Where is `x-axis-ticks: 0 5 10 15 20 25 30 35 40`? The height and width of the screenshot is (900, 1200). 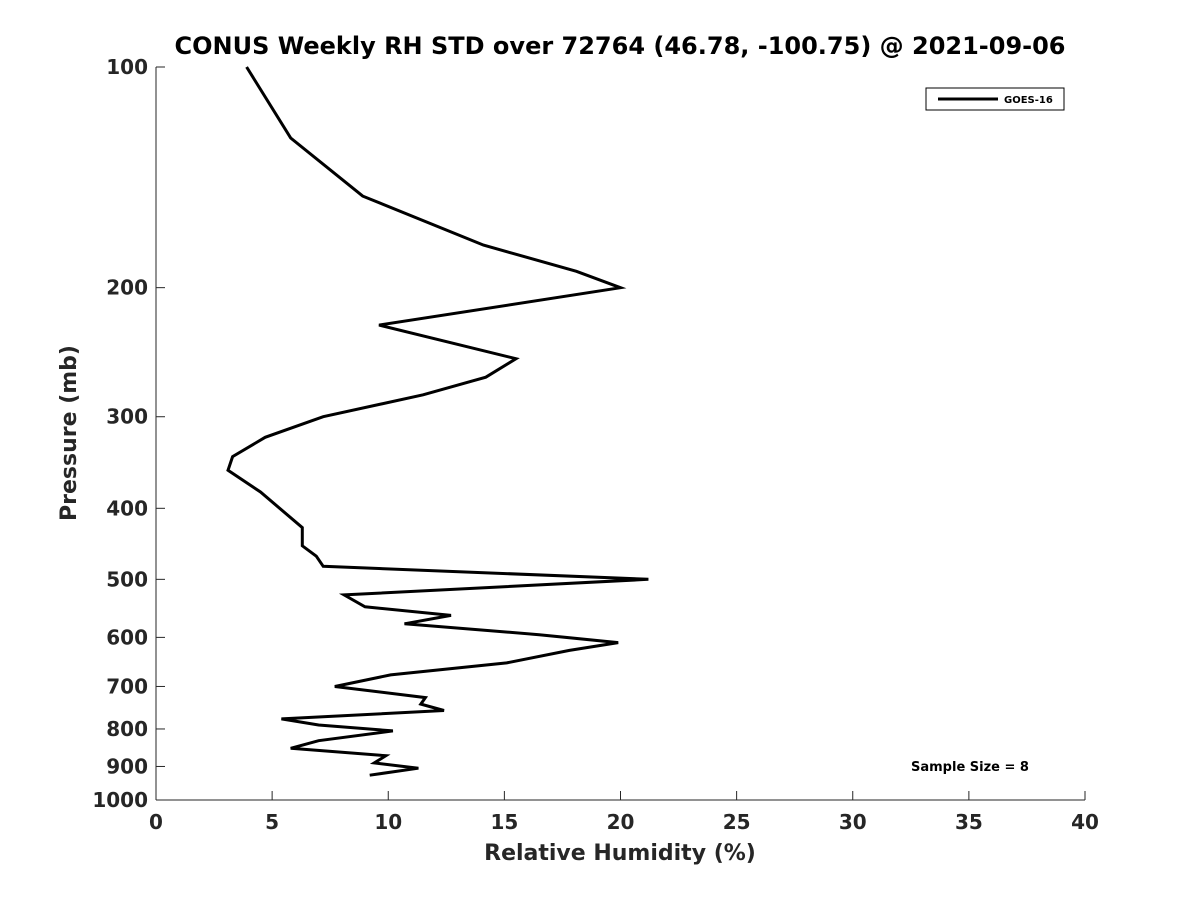
x-axis-ticks: 0 5 10 15 20 25 30 35 40 is located at coordinates (624, 812).